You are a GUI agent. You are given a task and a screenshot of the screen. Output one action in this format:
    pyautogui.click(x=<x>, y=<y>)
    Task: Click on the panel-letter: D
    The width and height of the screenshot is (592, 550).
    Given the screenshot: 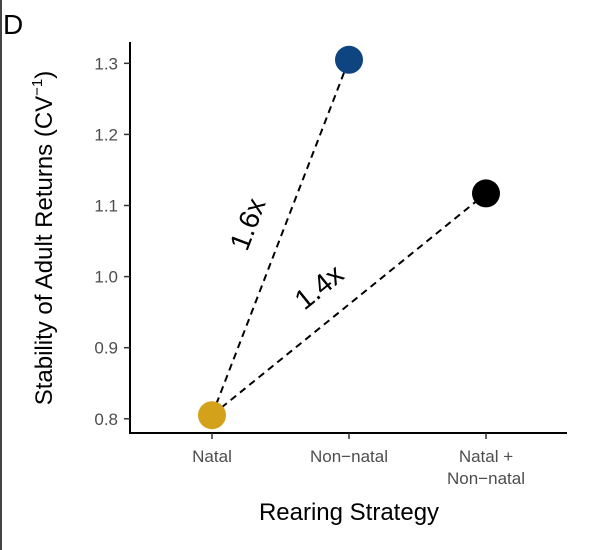 What is the action you would take?
    pyautogui.click(x=13, y=24)
    